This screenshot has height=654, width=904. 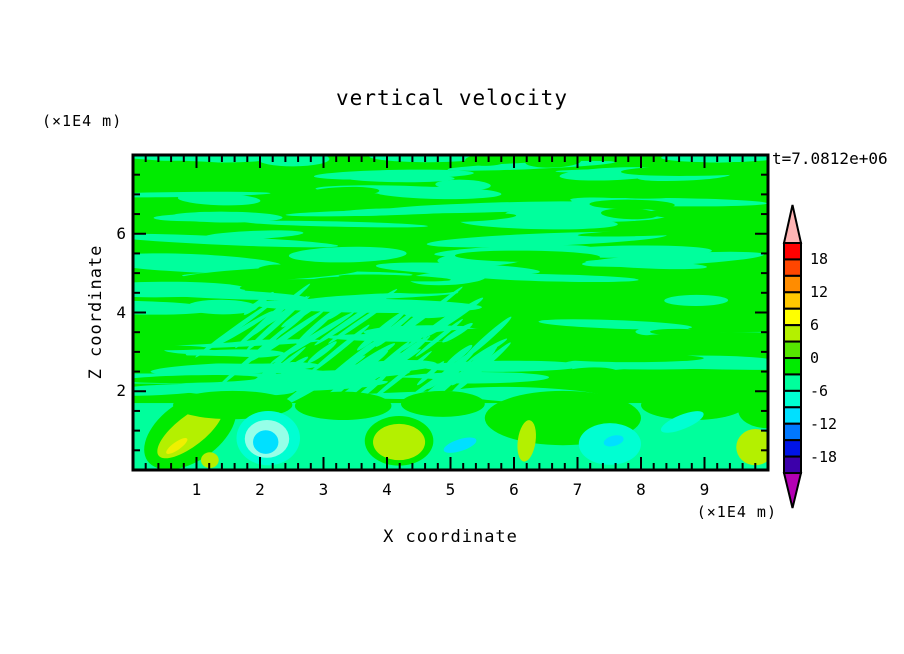 I want to click on colorbar-tick-label: 0, so click(x=815, y=358).